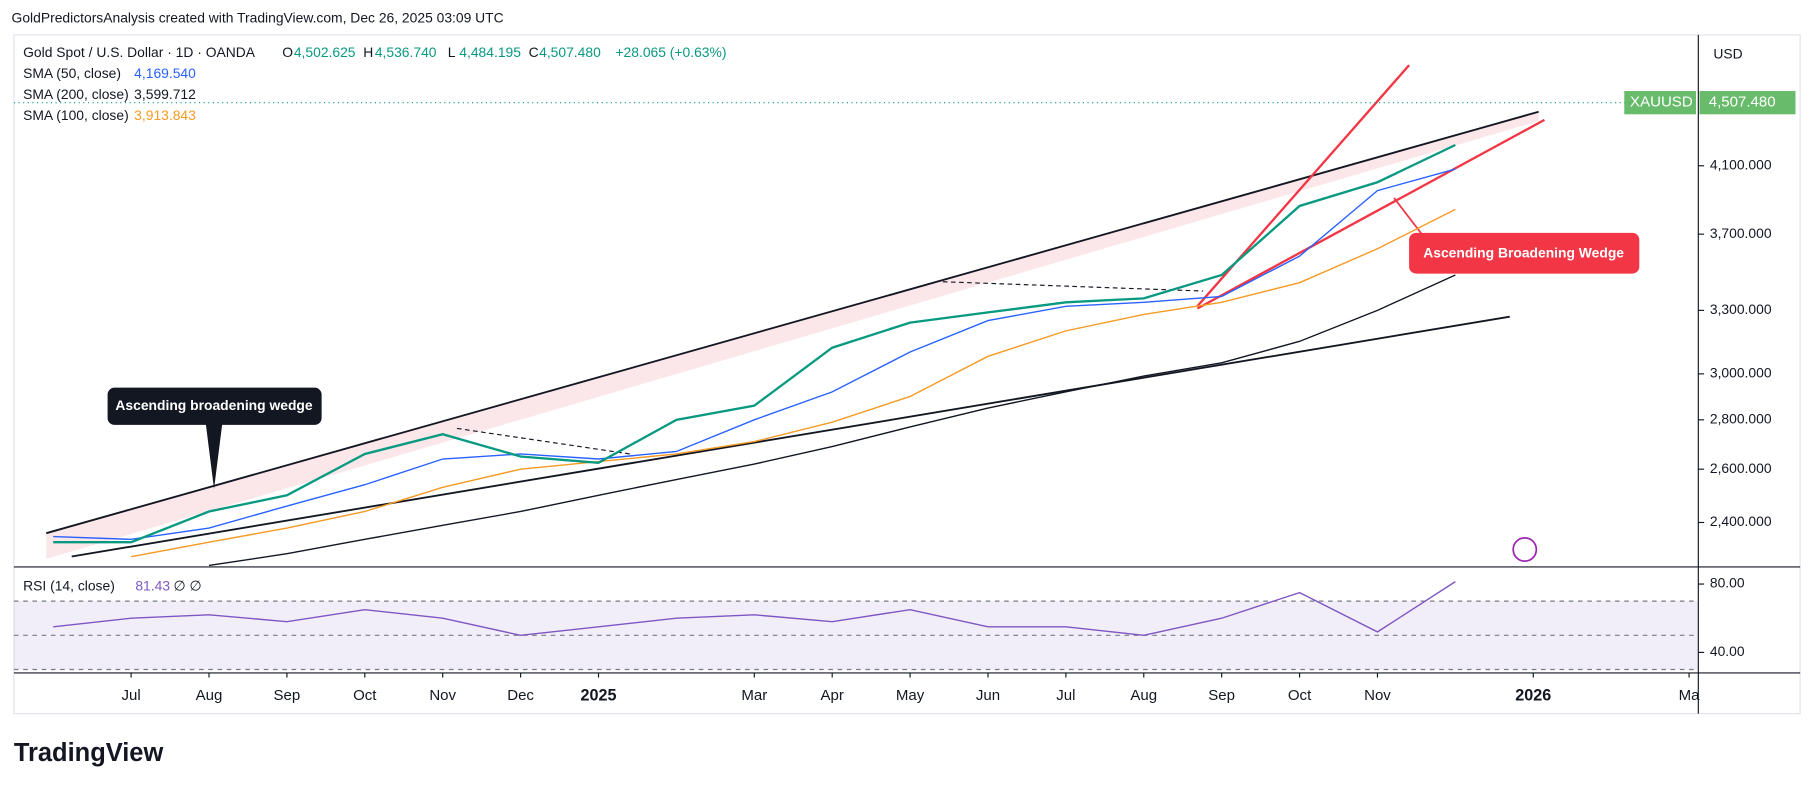 The height and width of the screenshot is (787, 1814). Describe the element at coordinates (287, 52) in the screenshot. I see `ohlc-label: O` at that location.